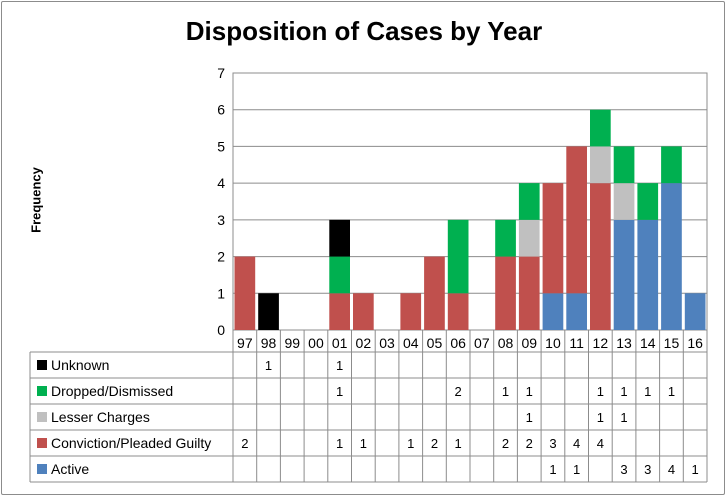  What do you see at coordinates (529, 343) in the screenshot?
I see `x-tick-label: 09` at bounding box center [529, 343].